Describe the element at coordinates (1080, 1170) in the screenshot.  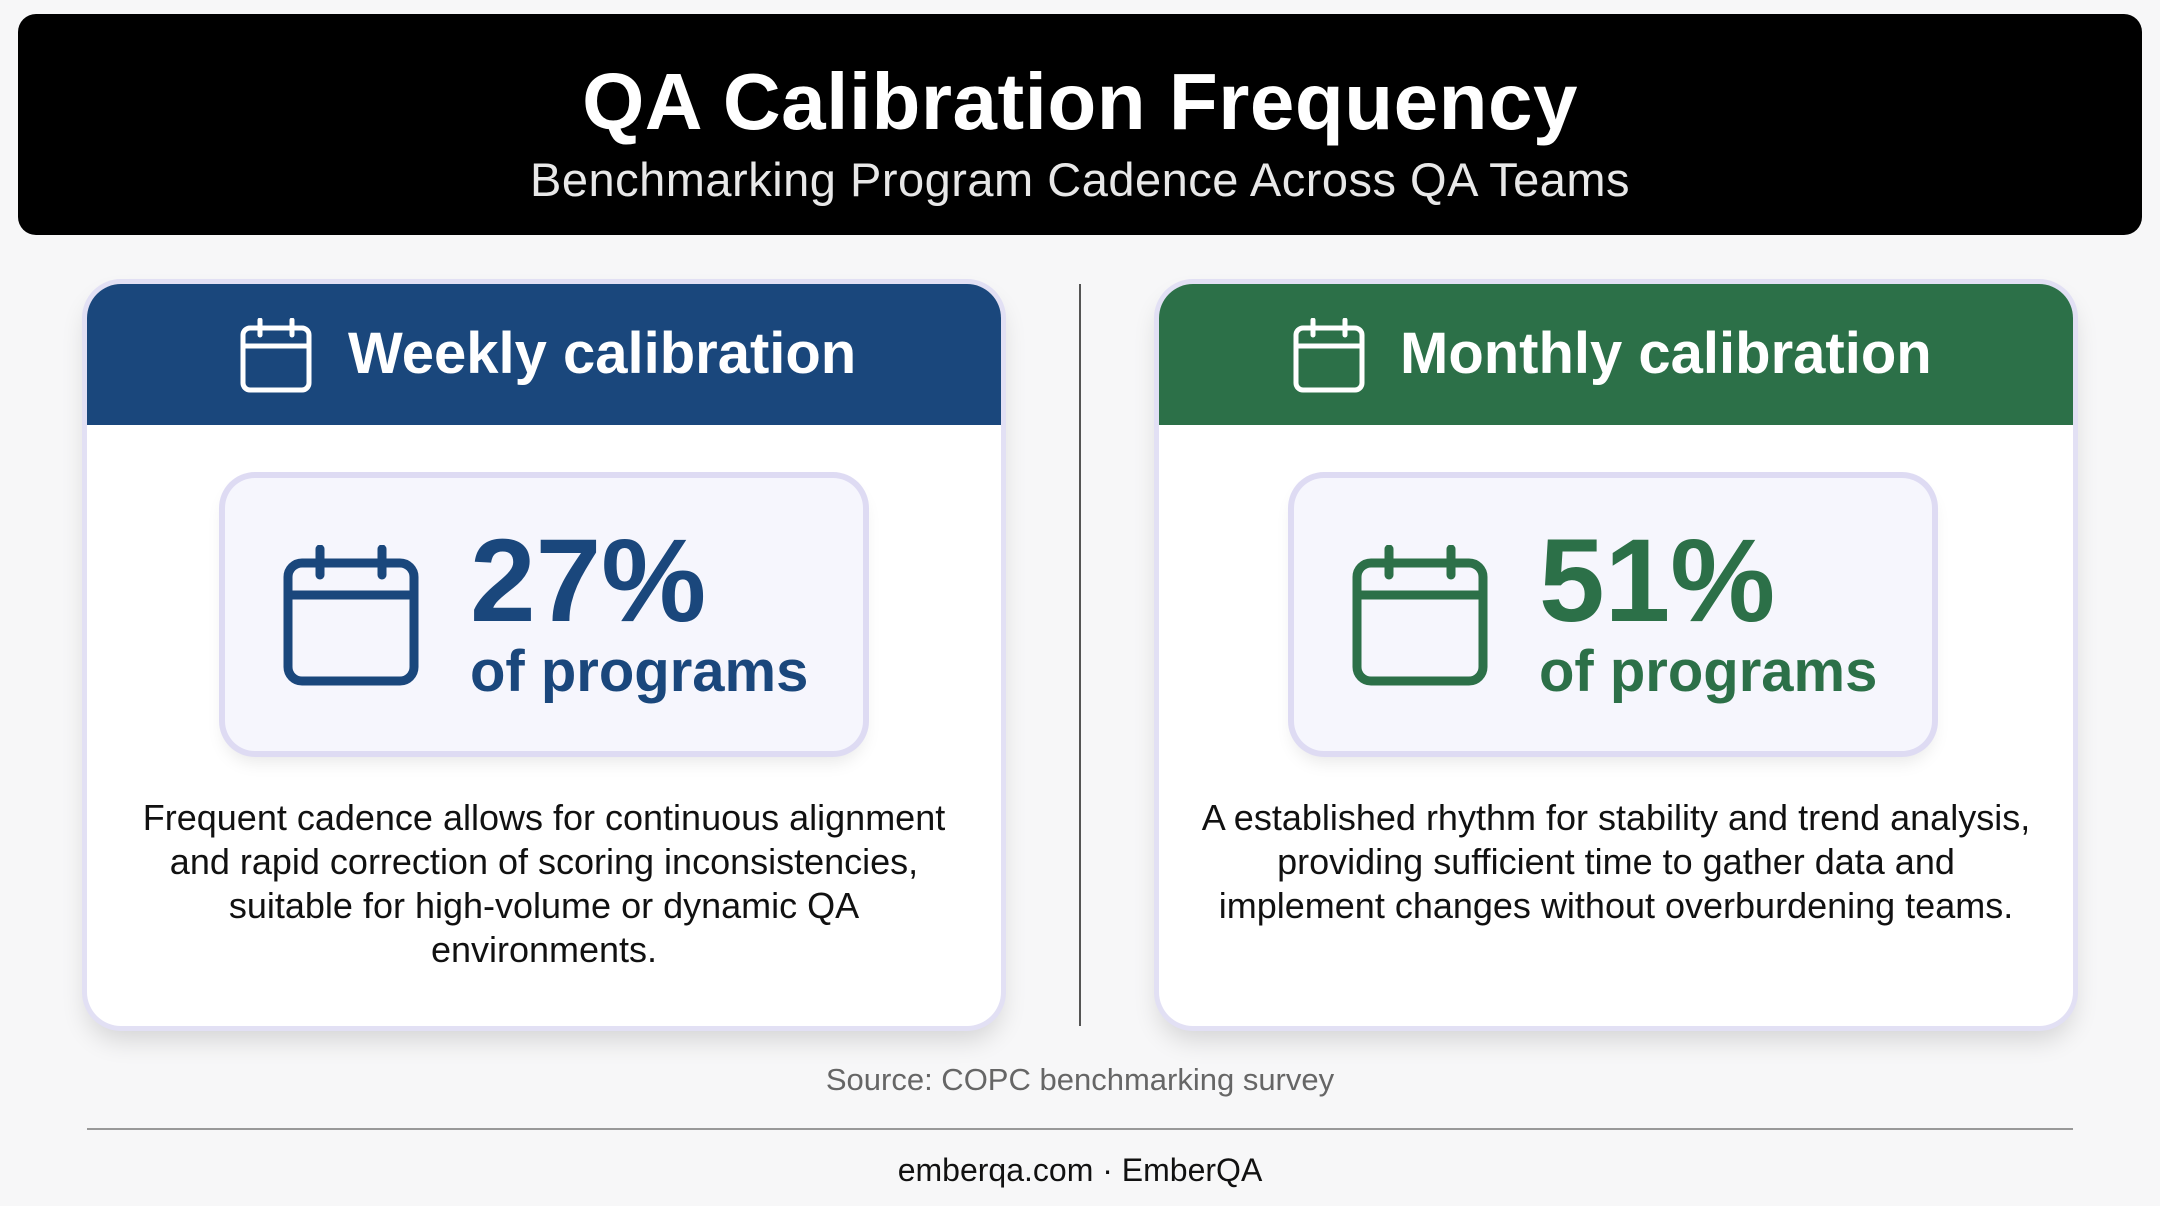
I see `footer-credit: emberqa.com · EmberQA` at that location.